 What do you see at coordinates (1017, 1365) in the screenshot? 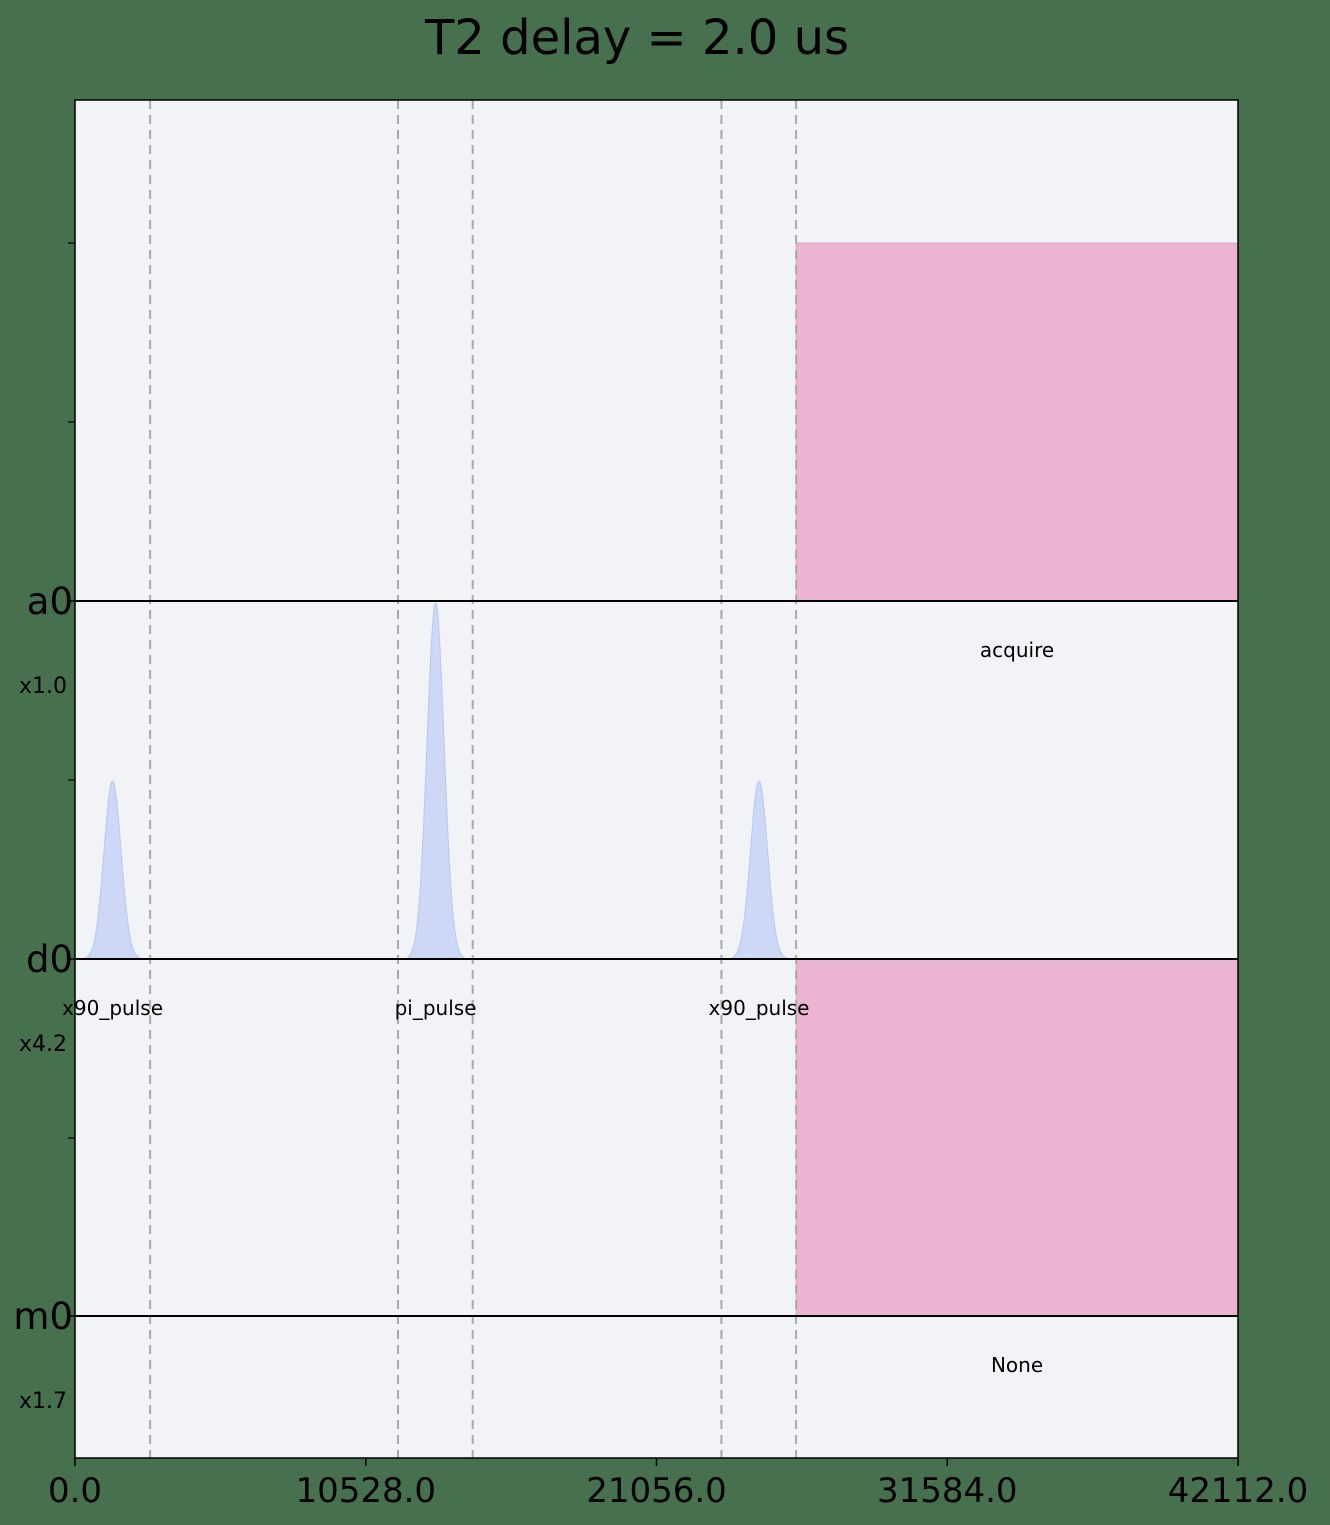
I see `block-label-m0-1: None` at bounding box center [1017, 1365].